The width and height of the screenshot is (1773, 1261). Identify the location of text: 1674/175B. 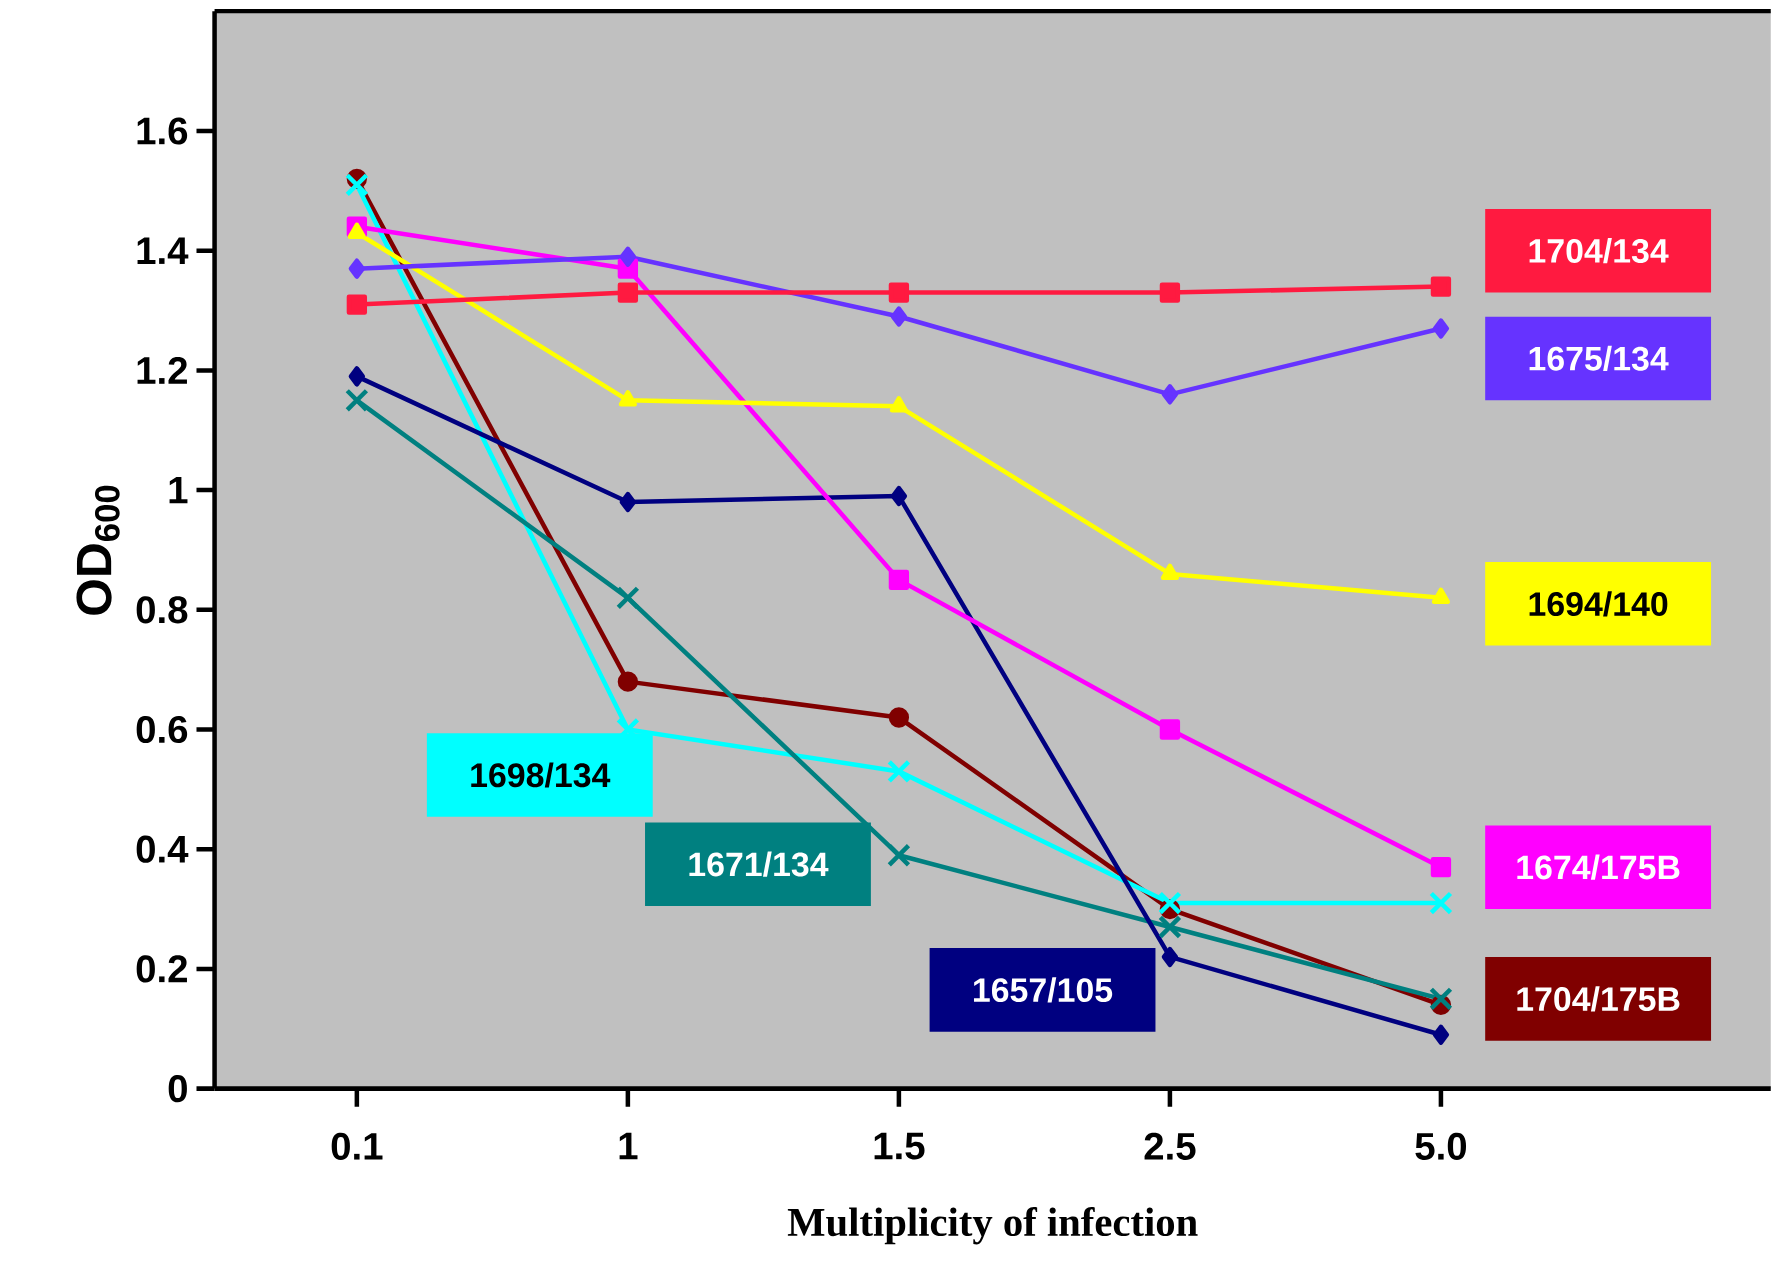
(1598, 867).